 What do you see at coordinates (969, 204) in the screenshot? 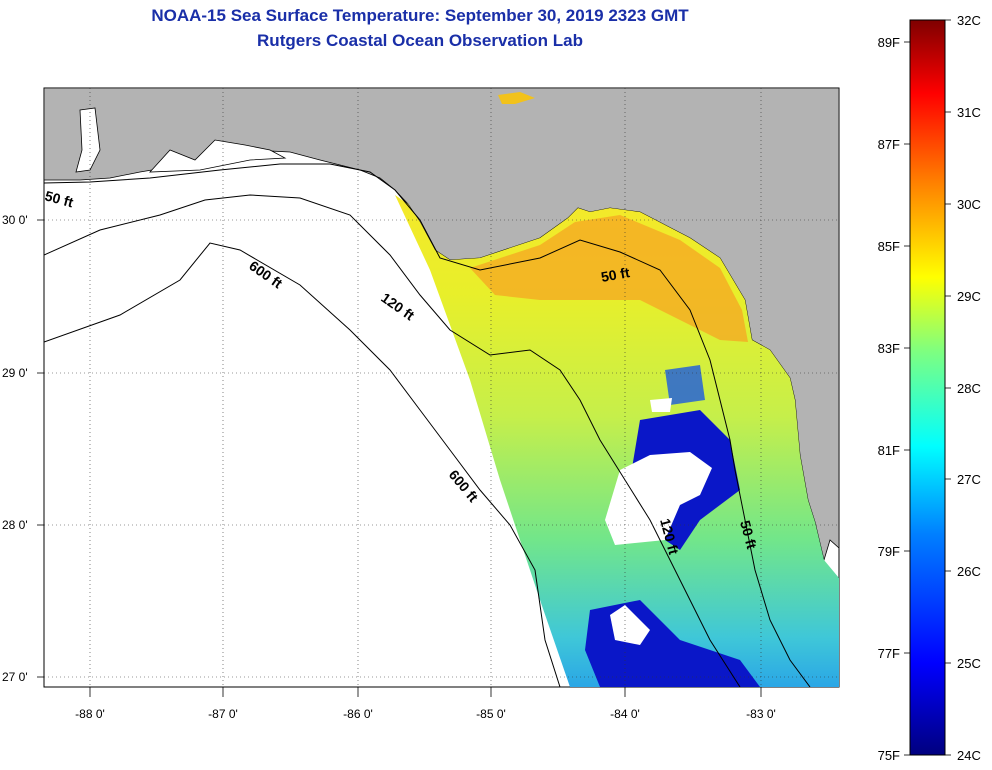
I see `colorbar-label-celsius: 30C` at bounding box center [969, 204].